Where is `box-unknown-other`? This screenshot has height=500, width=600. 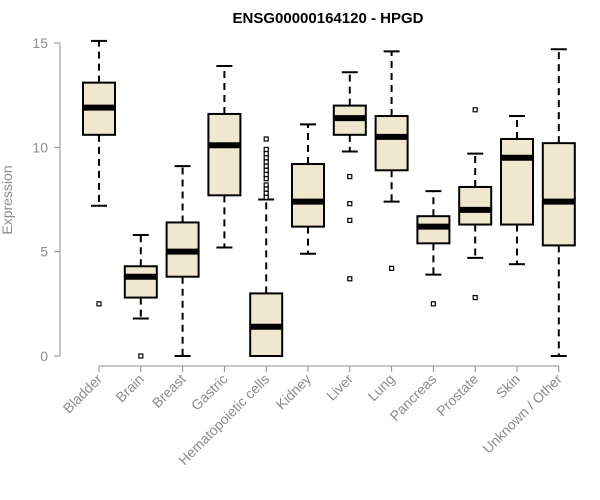 box-unknown-other is located at coordinates (558, 202).